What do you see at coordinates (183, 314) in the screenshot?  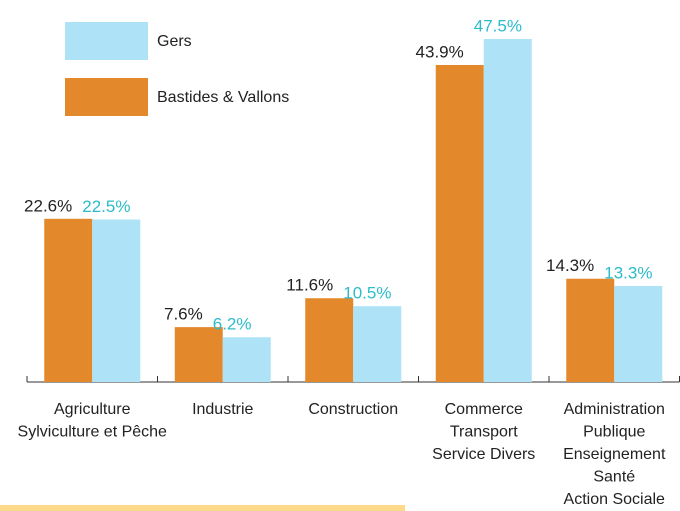 I see `value-label: 7.6%` at bounding box center [183, 314].